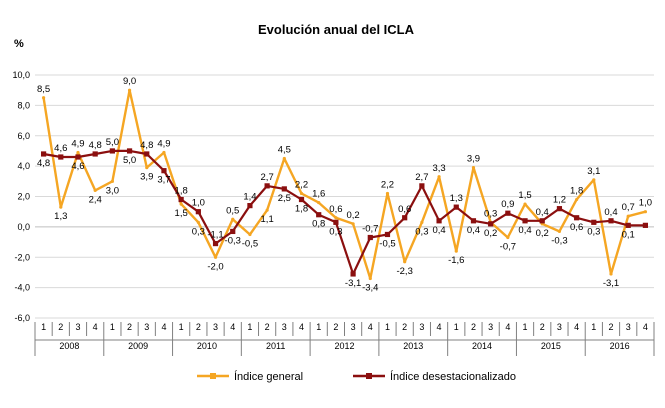 This screenshot has width=665, height=408. What do you see at coordinates (22, 288) in the screenshot?
I see `y-tick-label: -4,0` at bounding box center [22, 288].